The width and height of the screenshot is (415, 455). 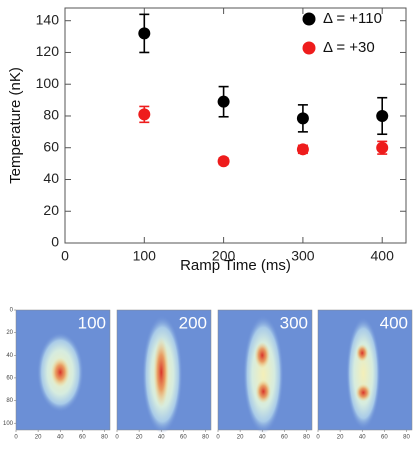 What do you see at coordinates (92, 322) in the screenshot?
I see `panel-label: 100` at bounding box center [92, 322].